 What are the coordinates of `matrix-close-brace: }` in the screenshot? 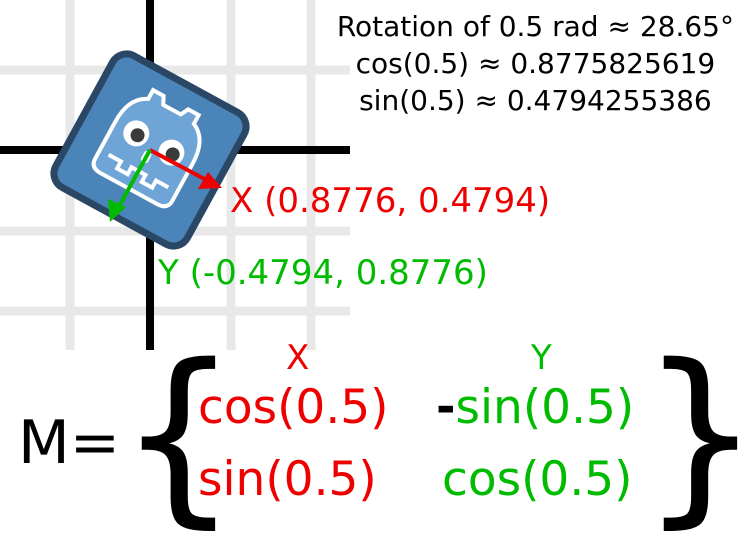 It's located at (695, 434).